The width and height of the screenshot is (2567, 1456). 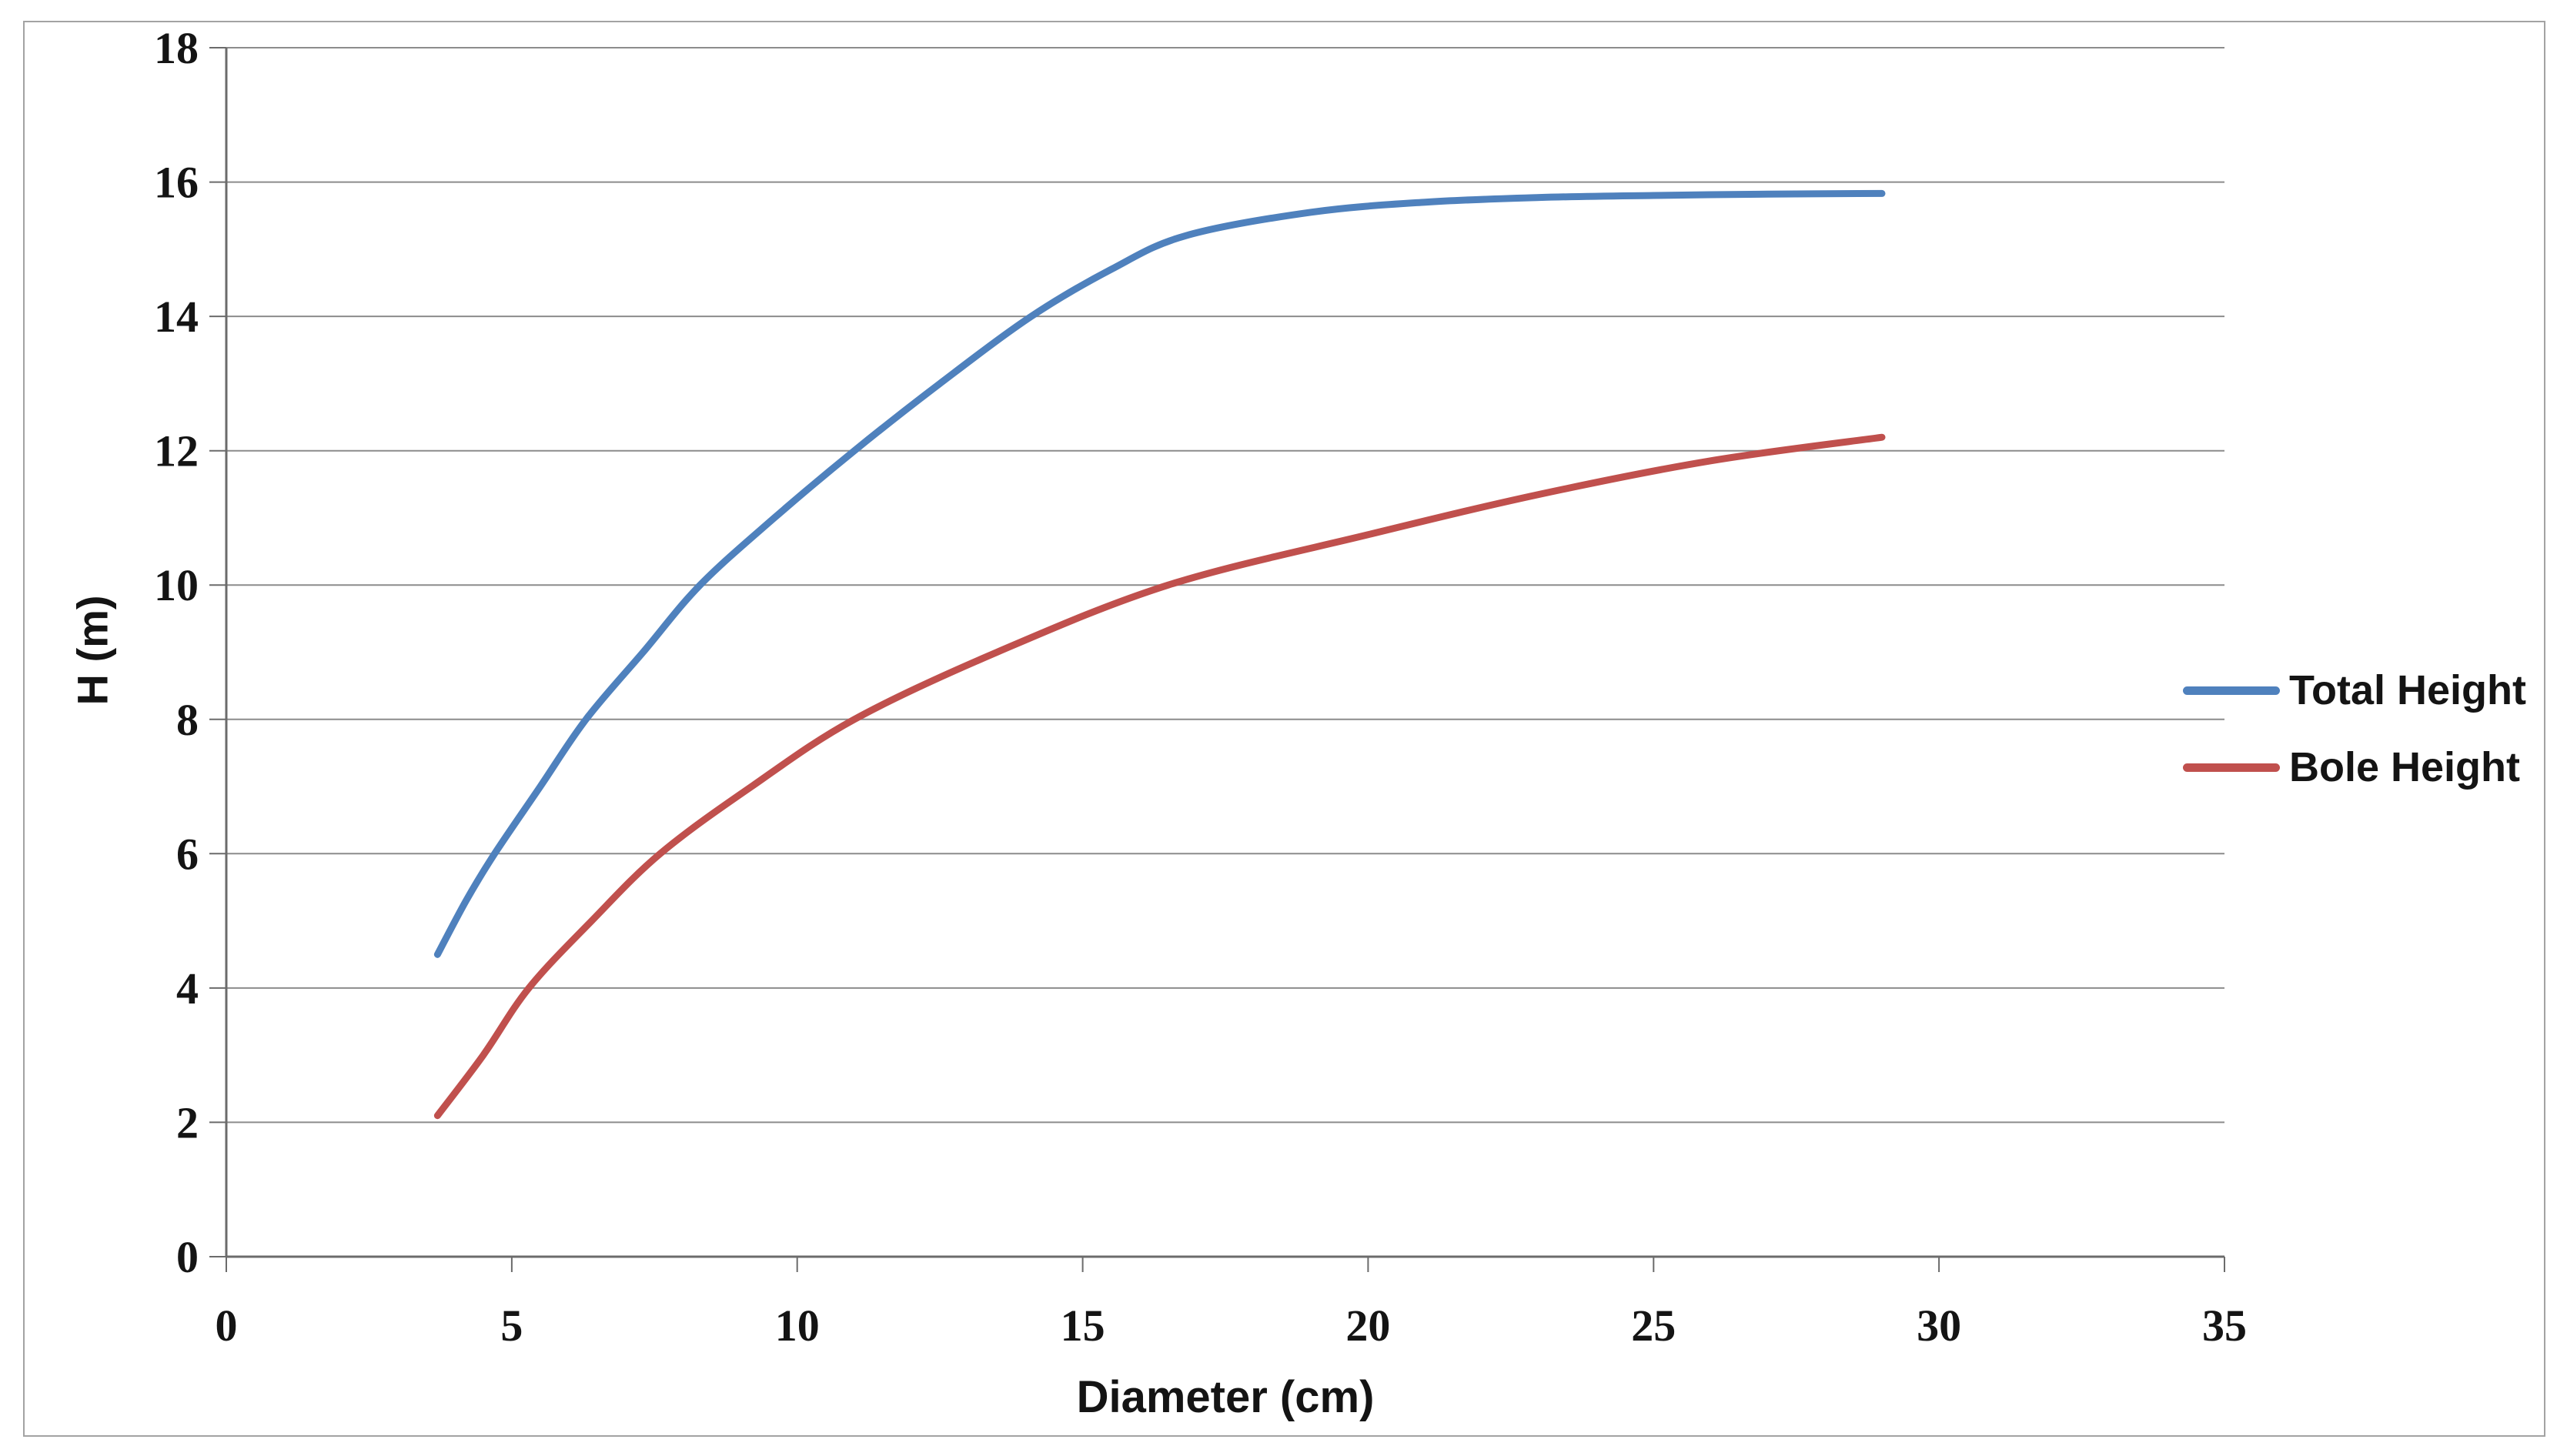 I want to click on x-tick-label: 20, so click(x=1367, y=1326).